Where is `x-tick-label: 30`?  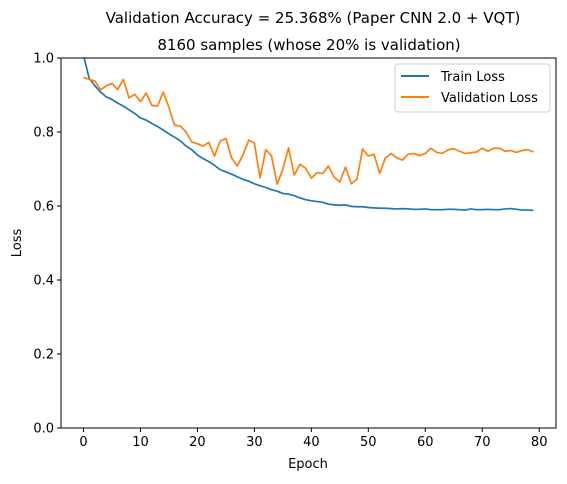
x-tick-label: 30 is located at coordinates (254, 442).